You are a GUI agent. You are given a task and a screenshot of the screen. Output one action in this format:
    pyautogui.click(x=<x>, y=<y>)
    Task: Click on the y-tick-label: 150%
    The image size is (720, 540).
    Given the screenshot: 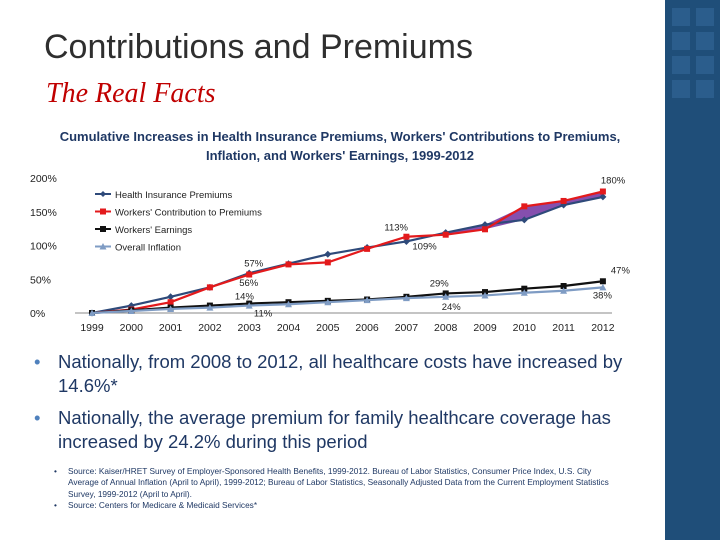 What is the action you would take?
    pyautogui.click(x=43, y=213)
    